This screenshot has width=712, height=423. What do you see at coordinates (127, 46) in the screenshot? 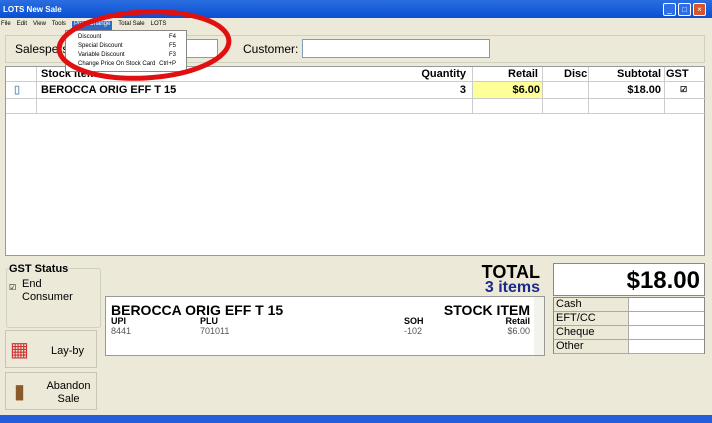
I see `menu-item-special-discount: Special Discount F5` at bounding box center [127, 46].